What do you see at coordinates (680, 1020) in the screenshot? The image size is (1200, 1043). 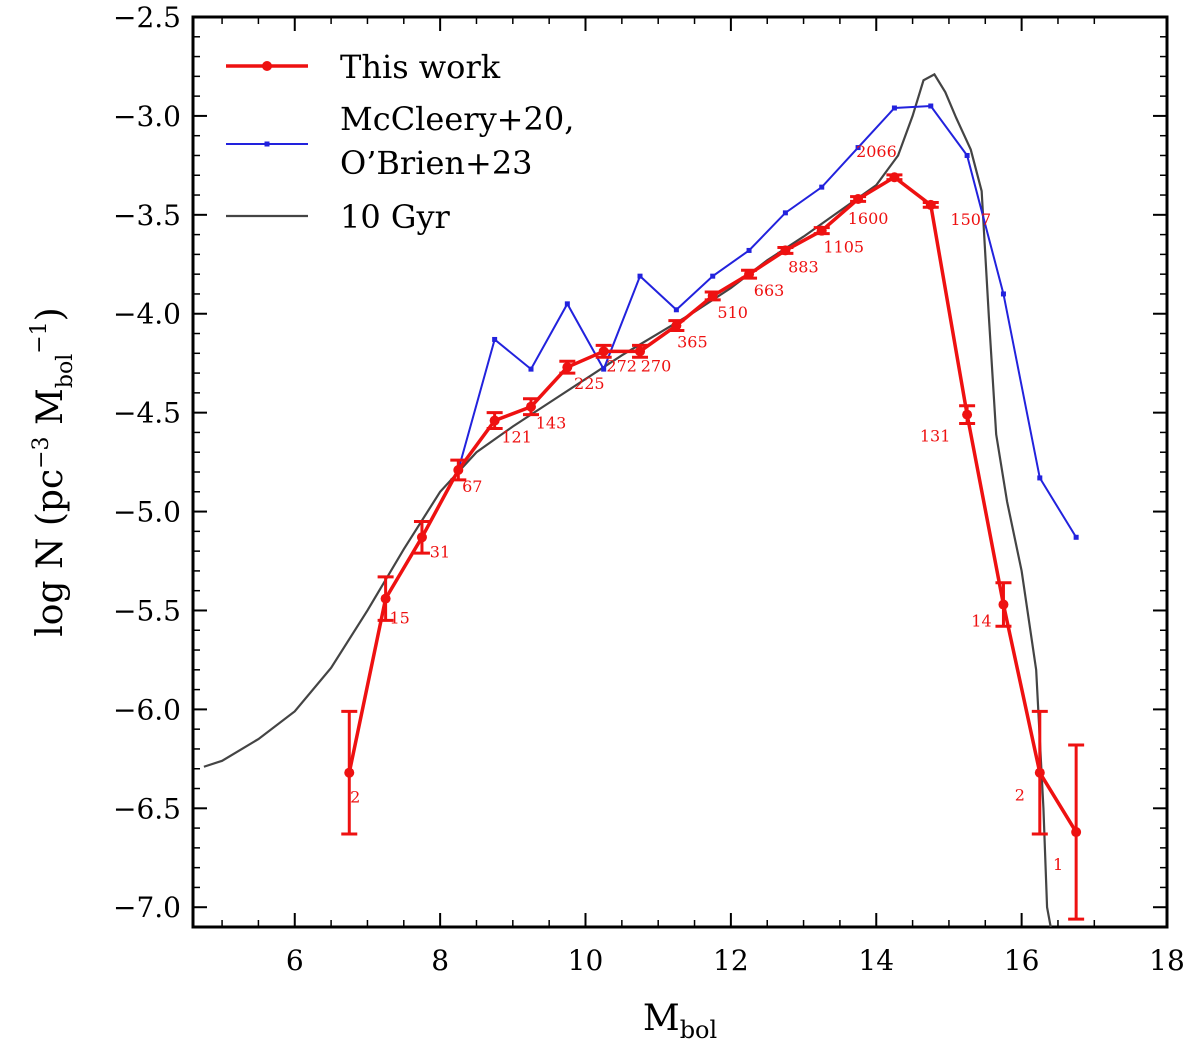 I see `x-axis-title: Mbol` at bounding box center [680, 1020].